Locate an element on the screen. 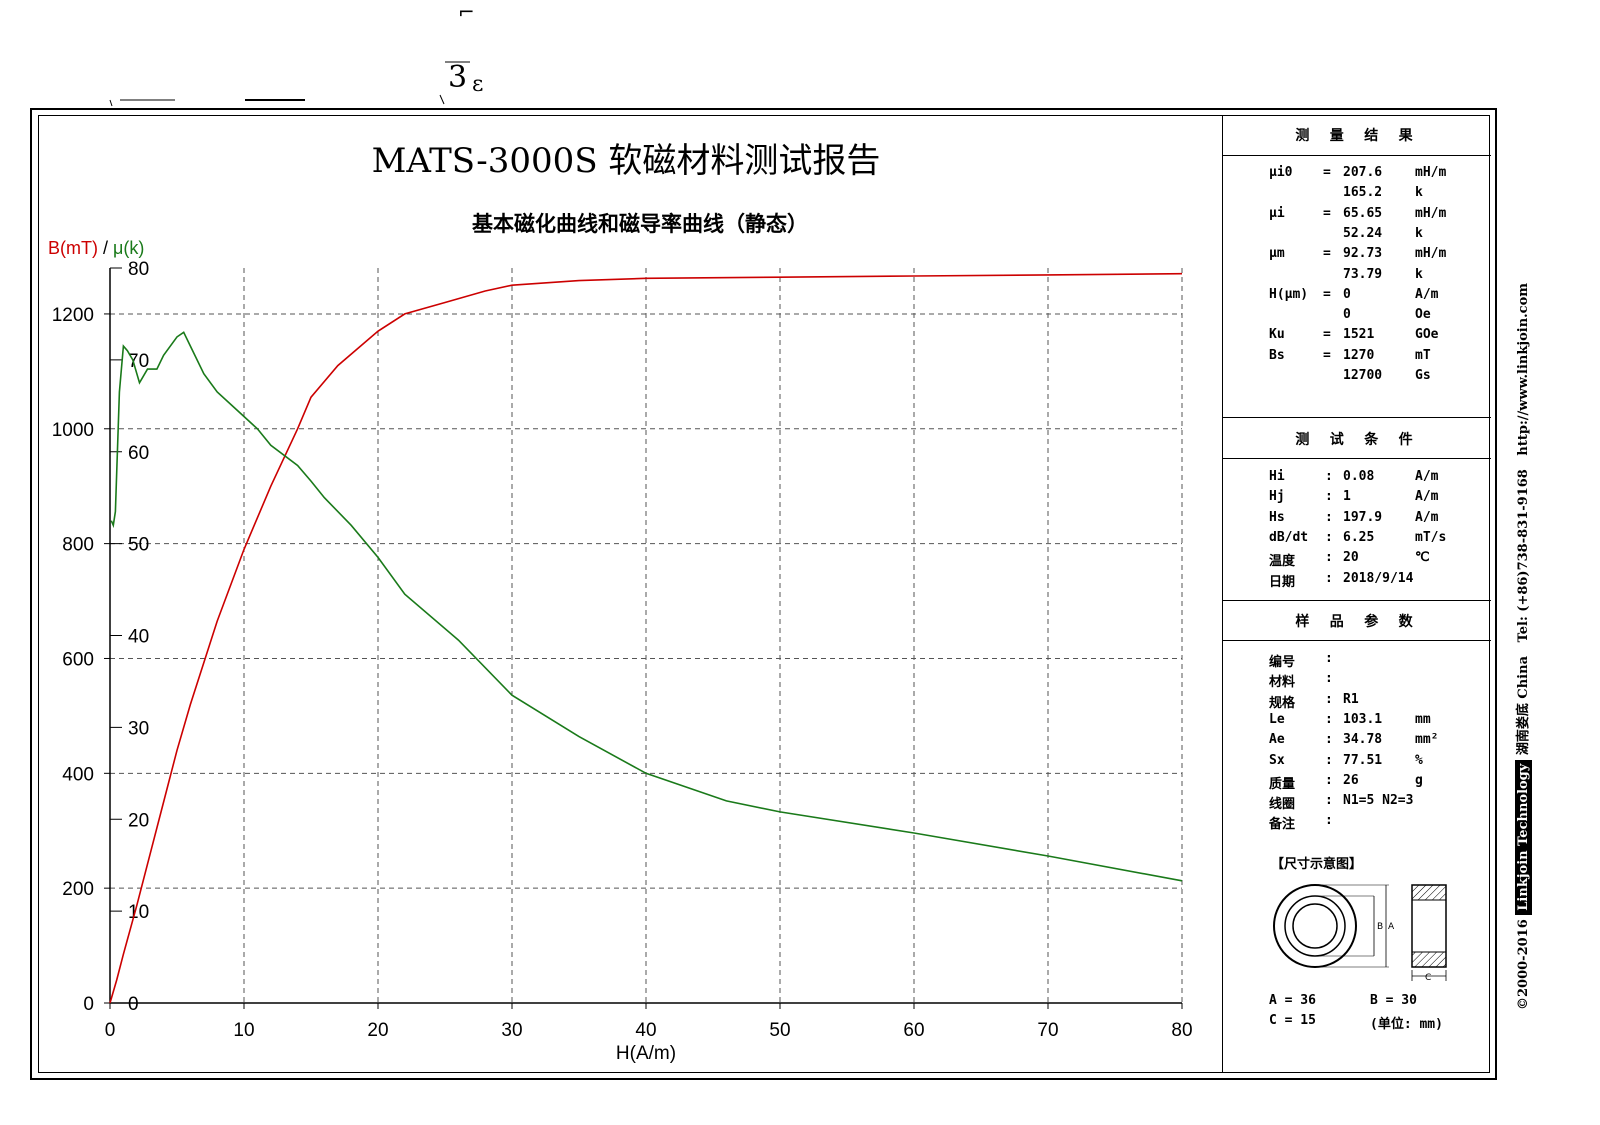 This screenshot has width=1600, height=1125. param-row: μi = 65.65 mH/m is located at coordinates (1357, 215).